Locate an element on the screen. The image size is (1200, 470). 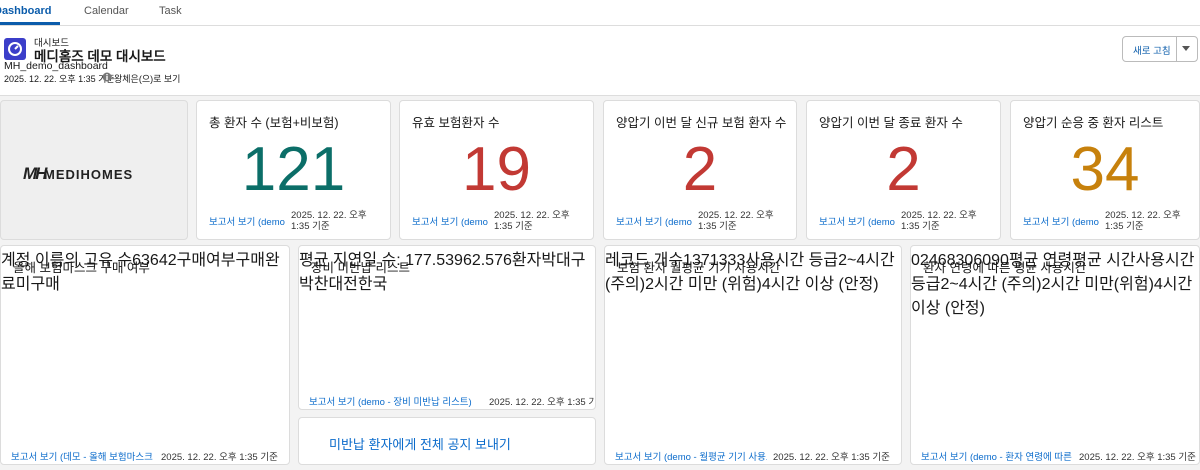
card: MH MEDIHOMES is located at coordinates (94, 170).